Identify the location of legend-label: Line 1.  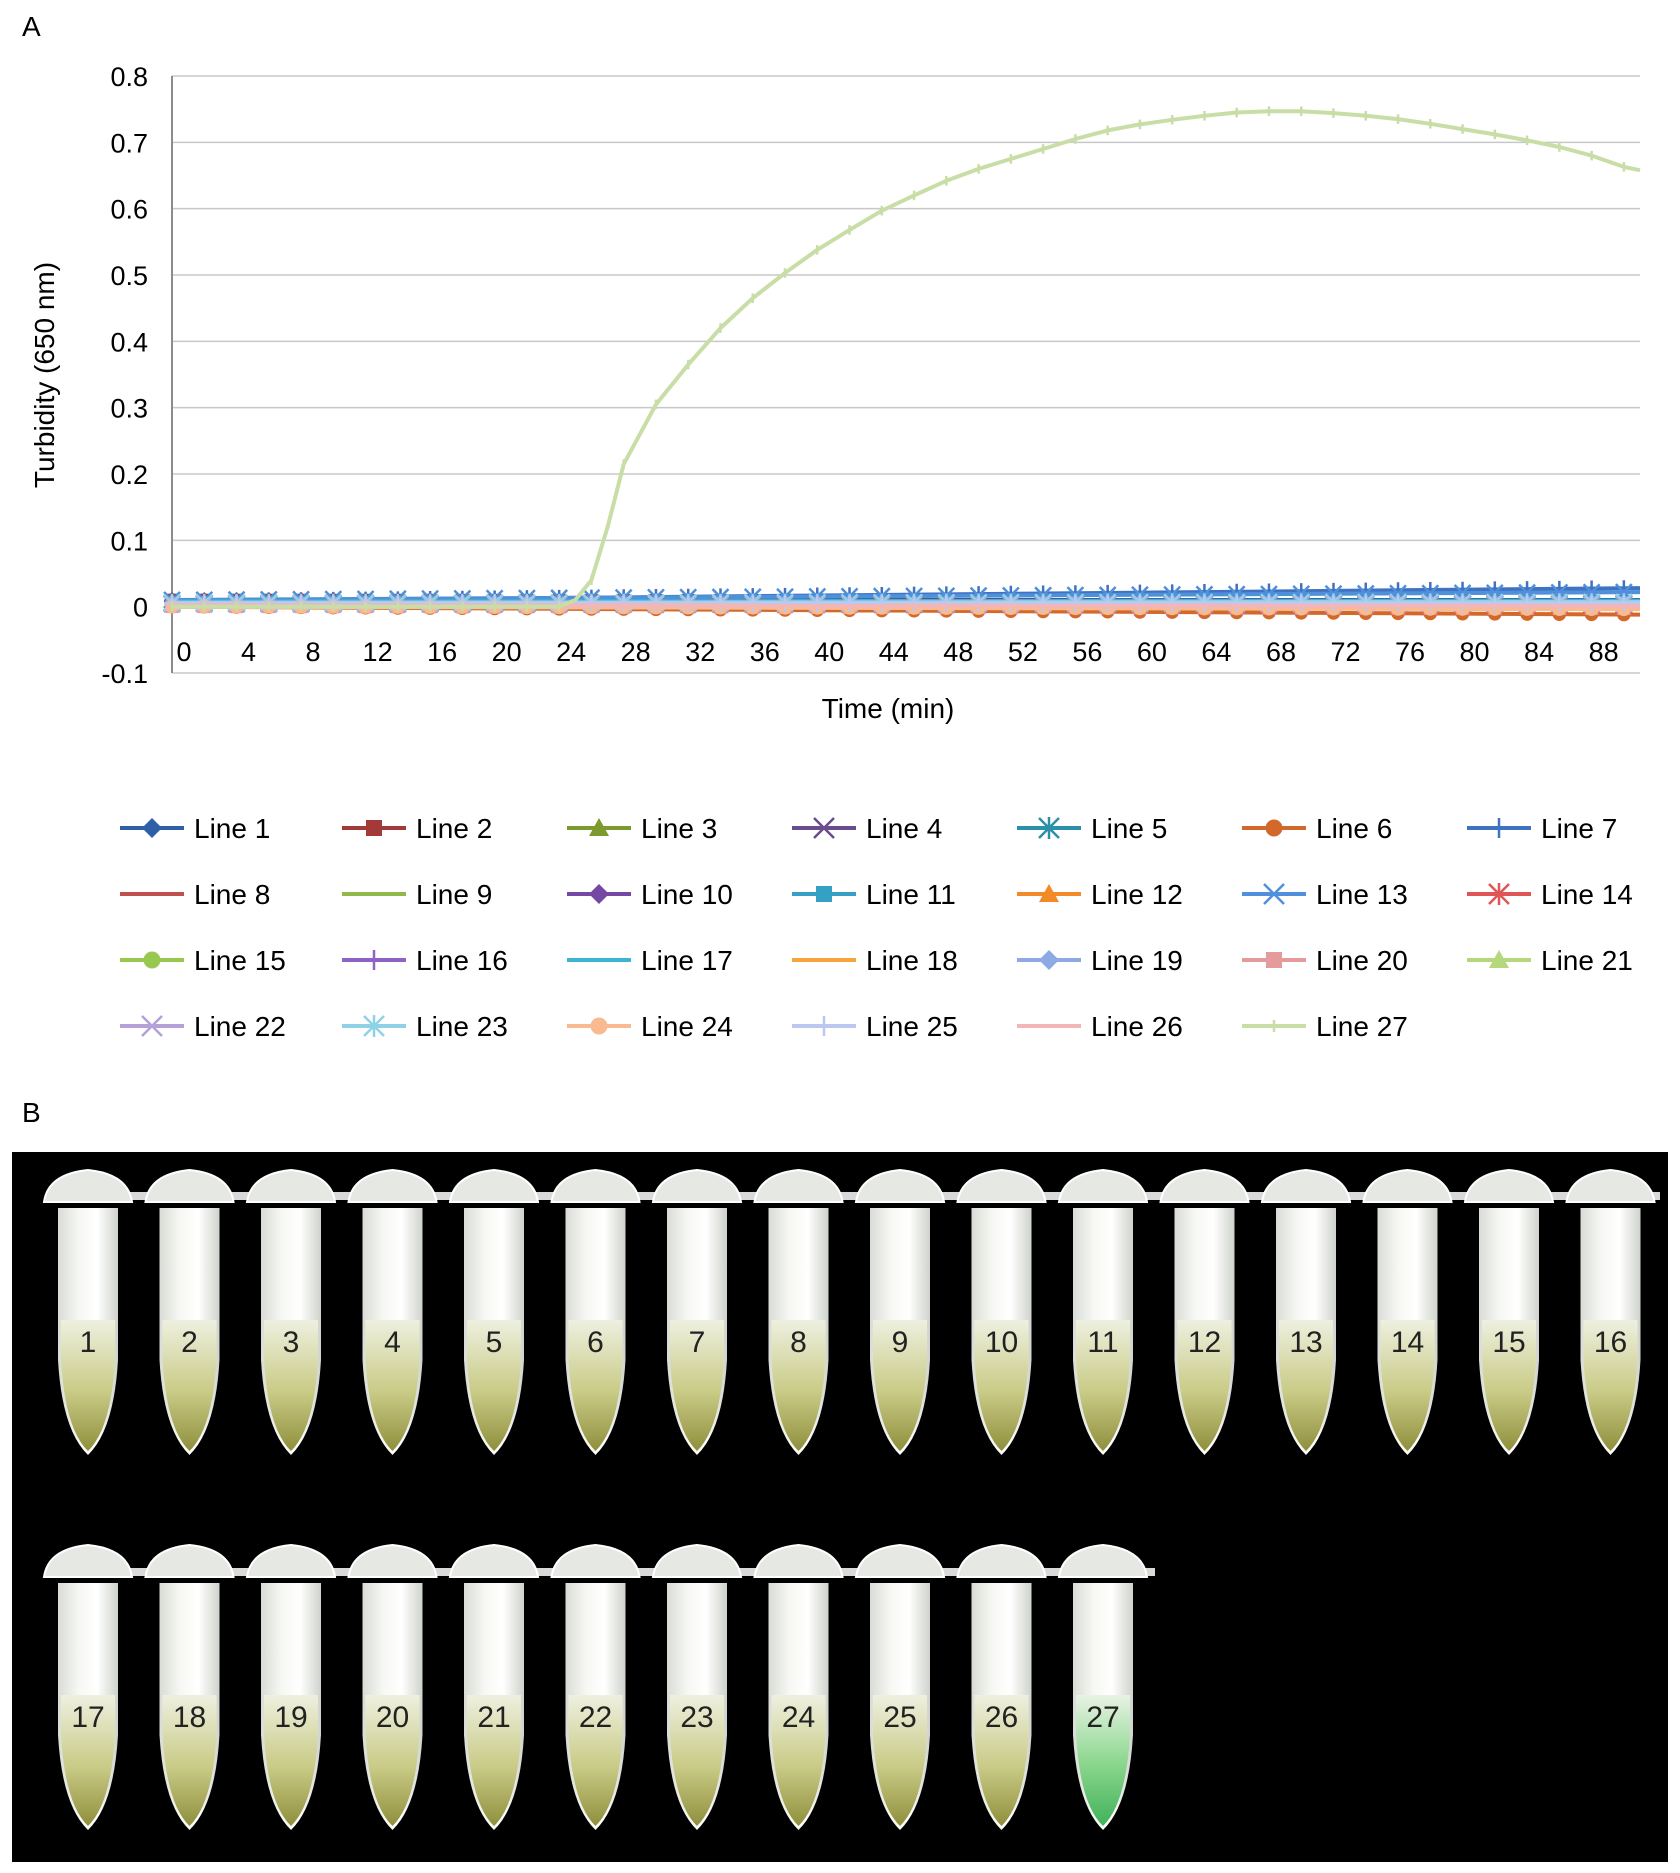
(232, 828).